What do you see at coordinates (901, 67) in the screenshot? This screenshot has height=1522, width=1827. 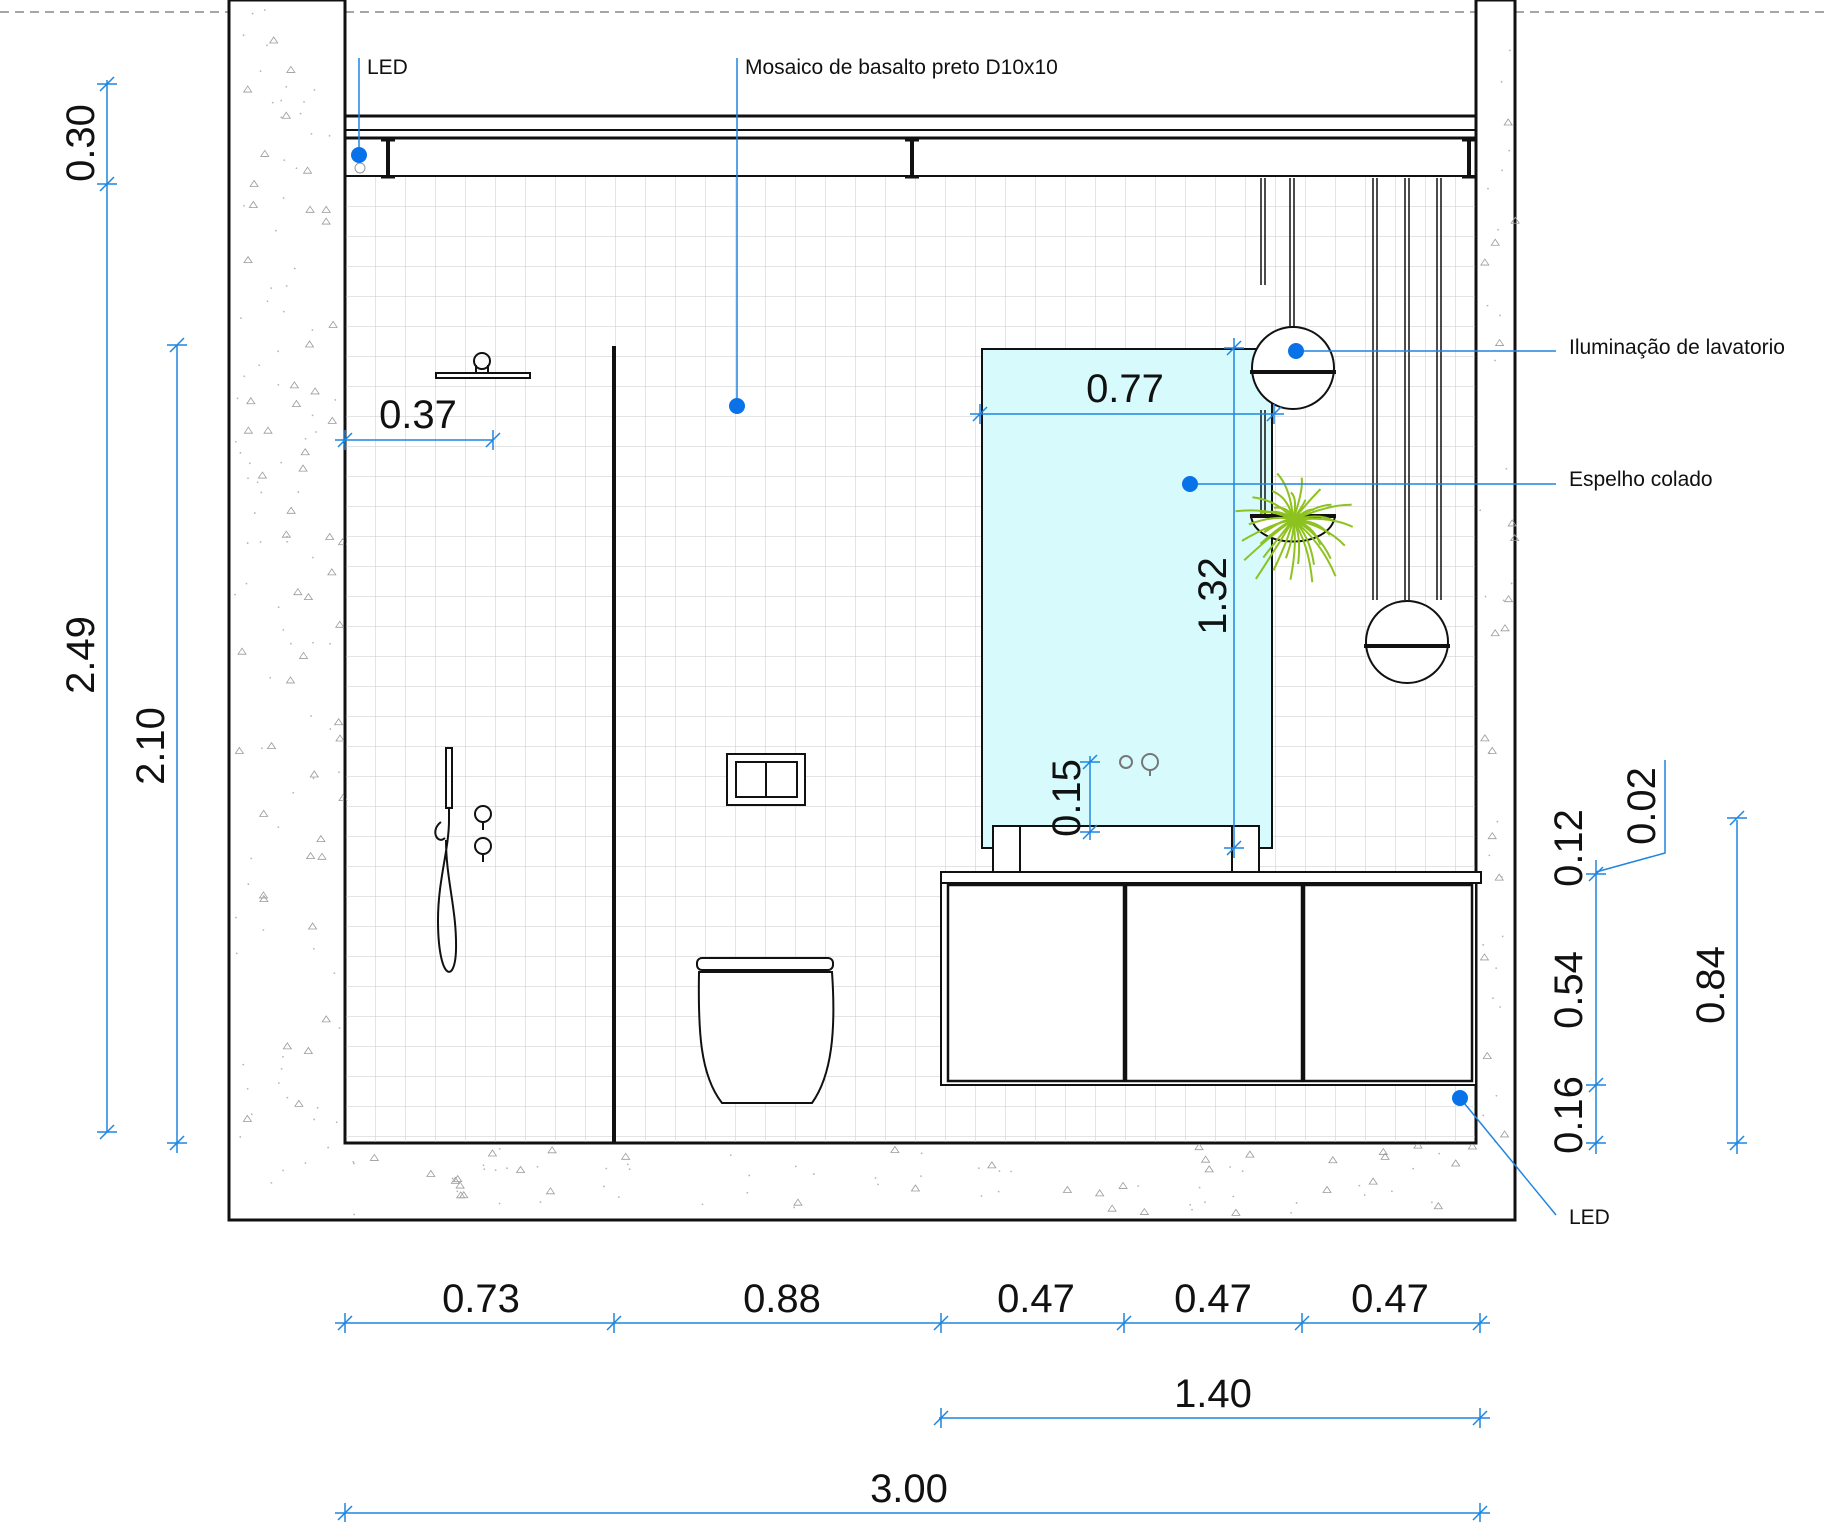 I see `mosaic-label: Mosaico de basalto preto D10x10` at bounding box center [901, 67].